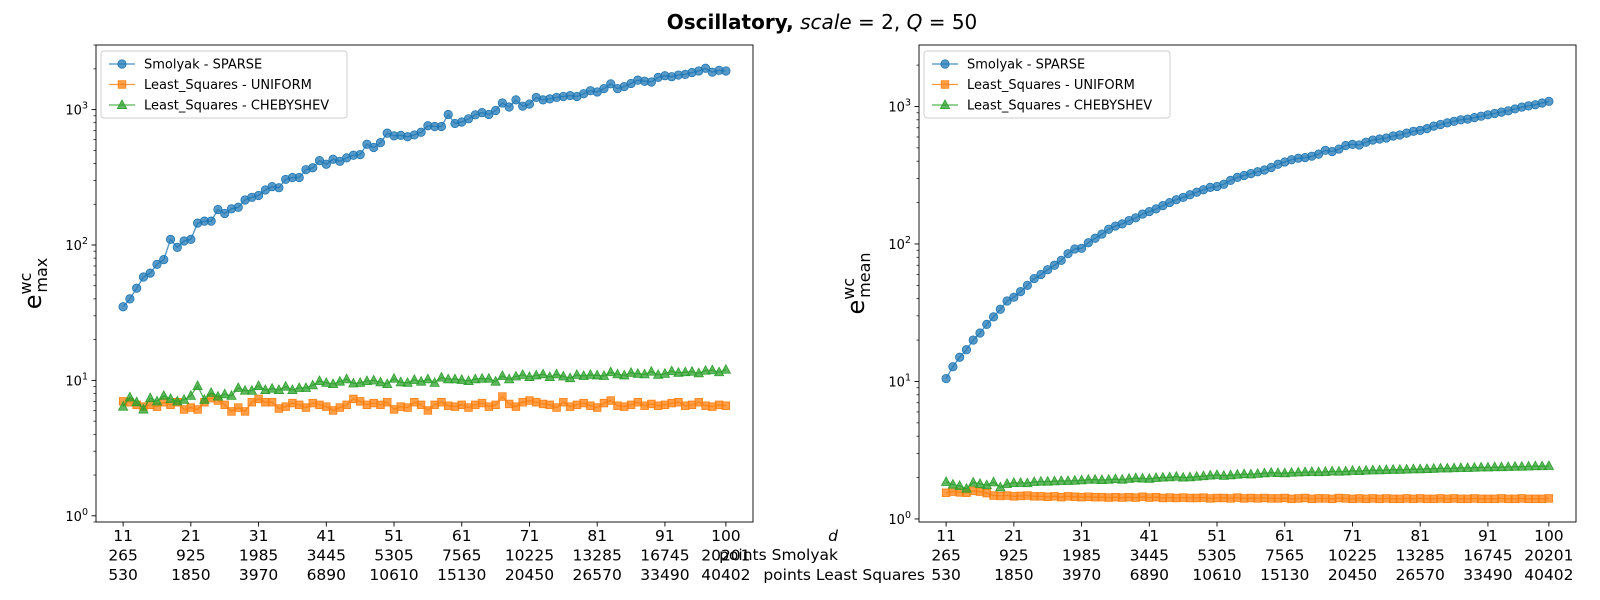 The image size is (1600, 600). I want to click on x-tick-label: 20201, so click(725, 556).